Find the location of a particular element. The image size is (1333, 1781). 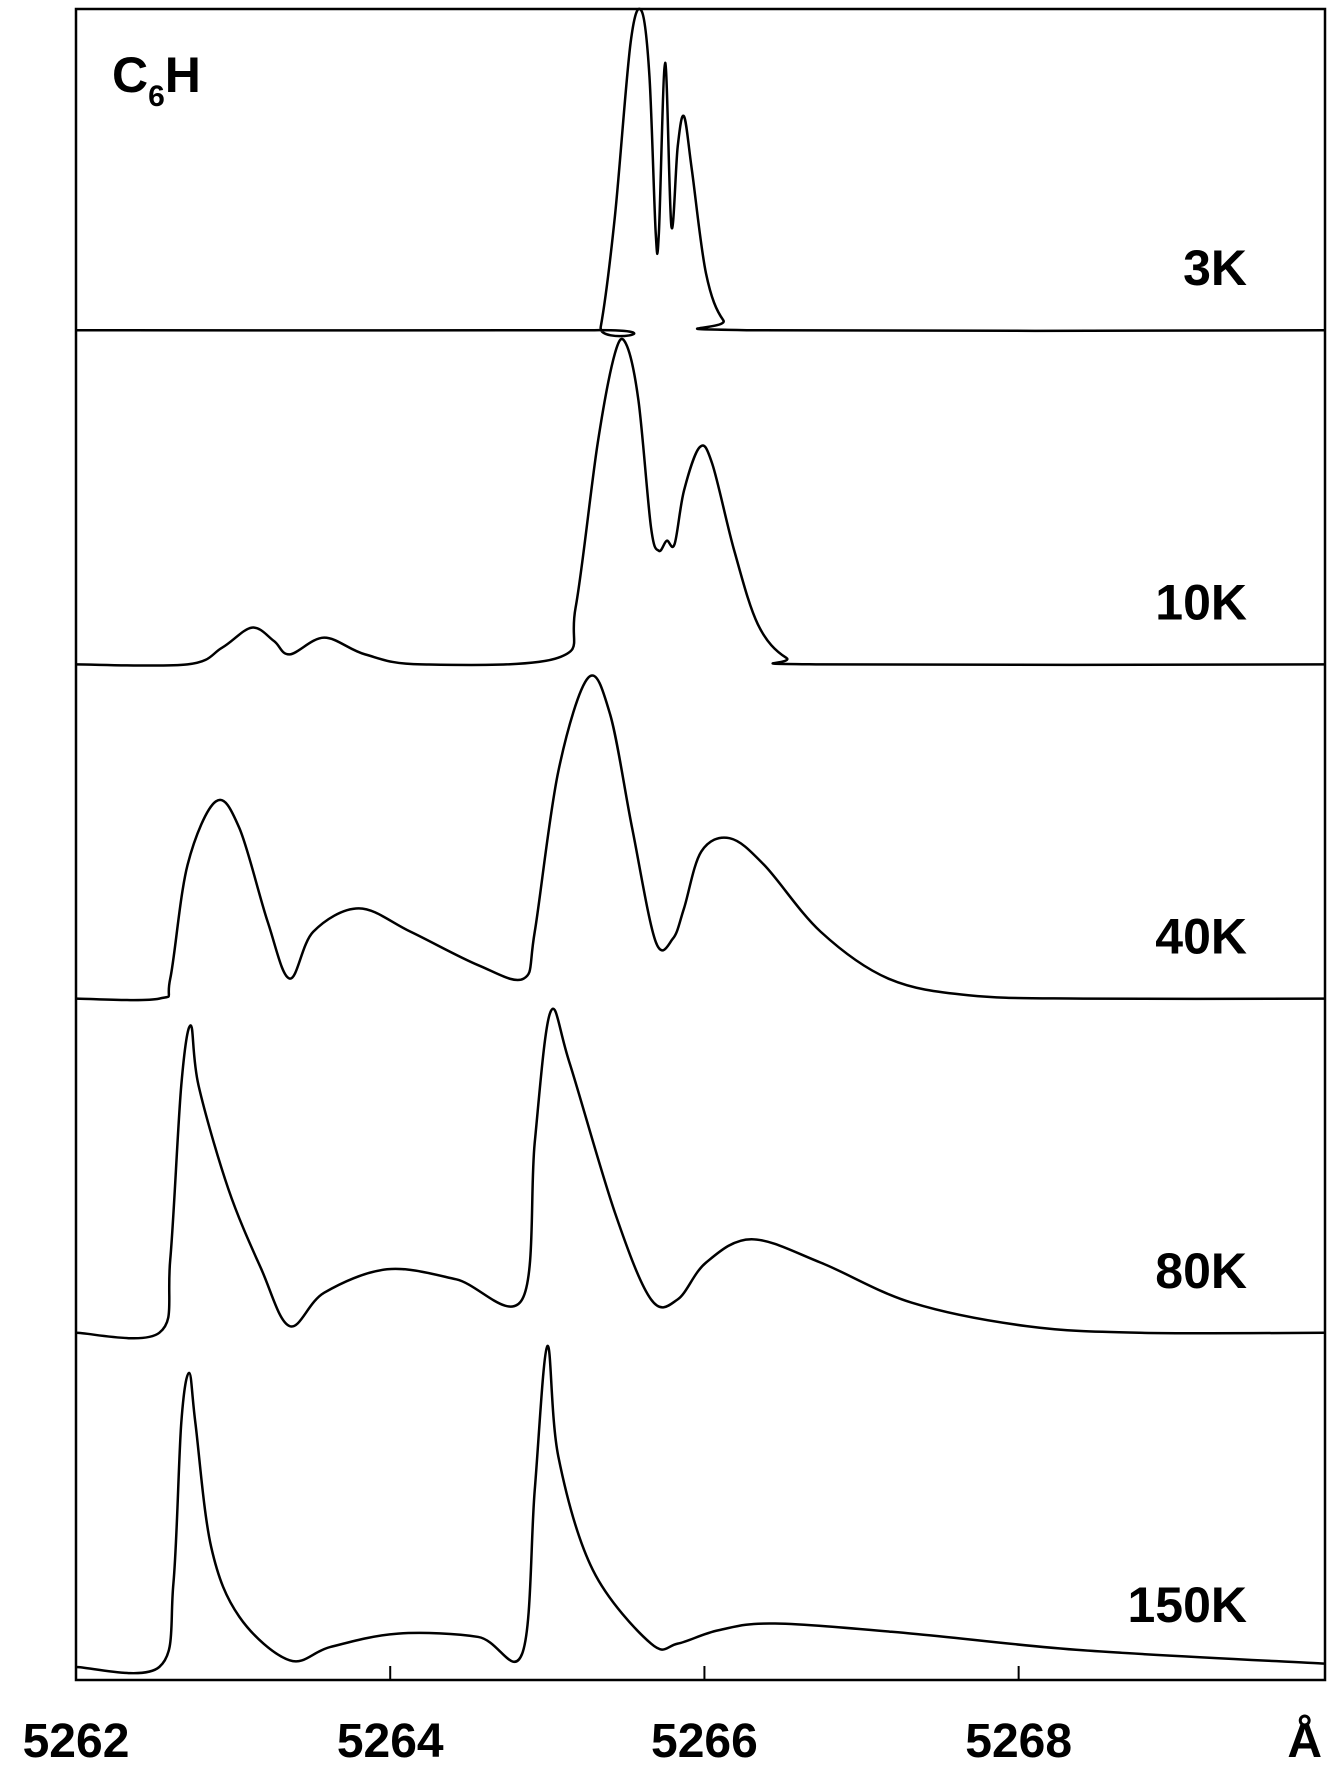

x-unit: Å is located at coordinates (1304, 1741).